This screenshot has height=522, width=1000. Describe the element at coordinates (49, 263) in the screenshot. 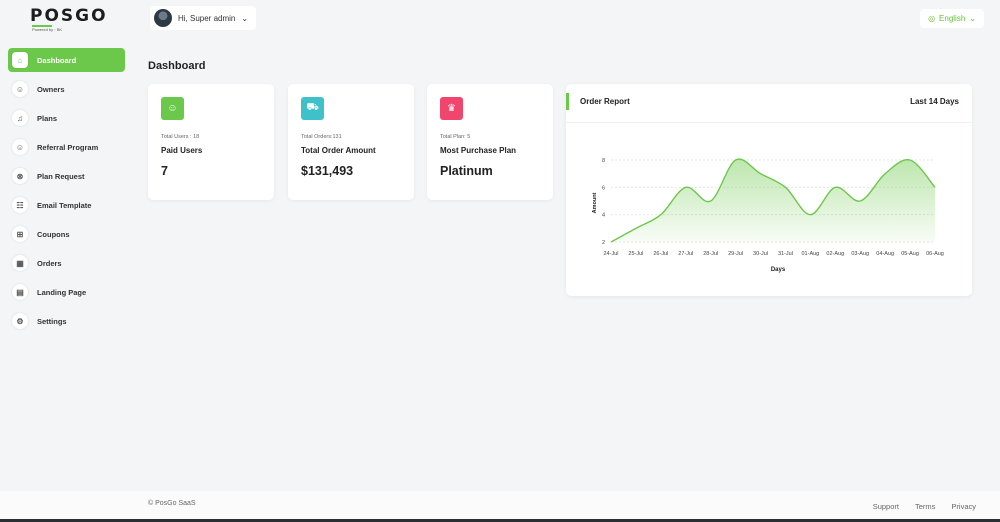

I see `sidebar-item-label: Orders` at that location.